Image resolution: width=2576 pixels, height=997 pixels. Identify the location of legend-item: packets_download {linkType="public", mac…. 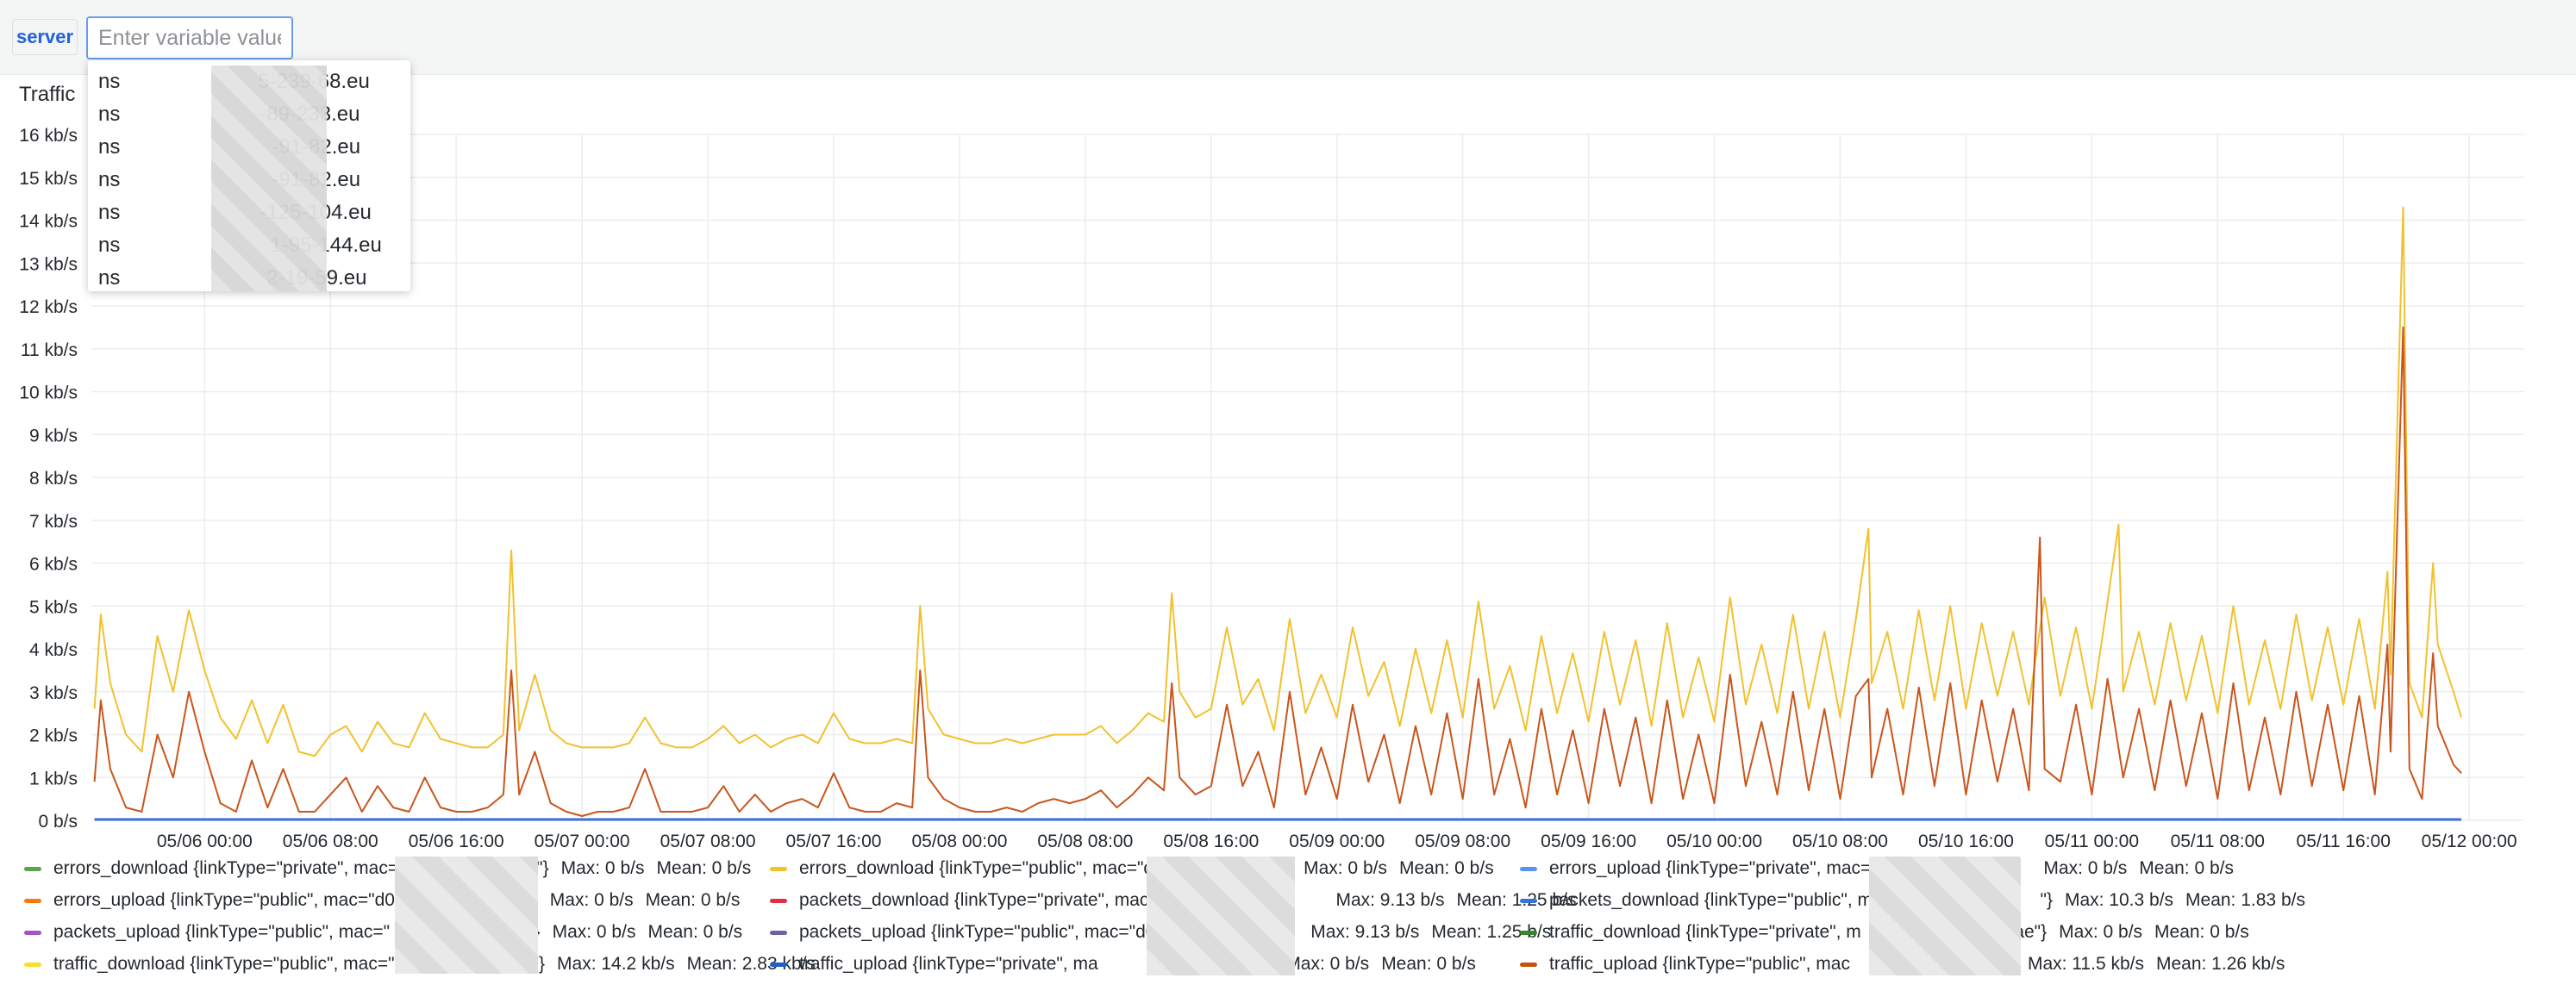
(1912, 900).